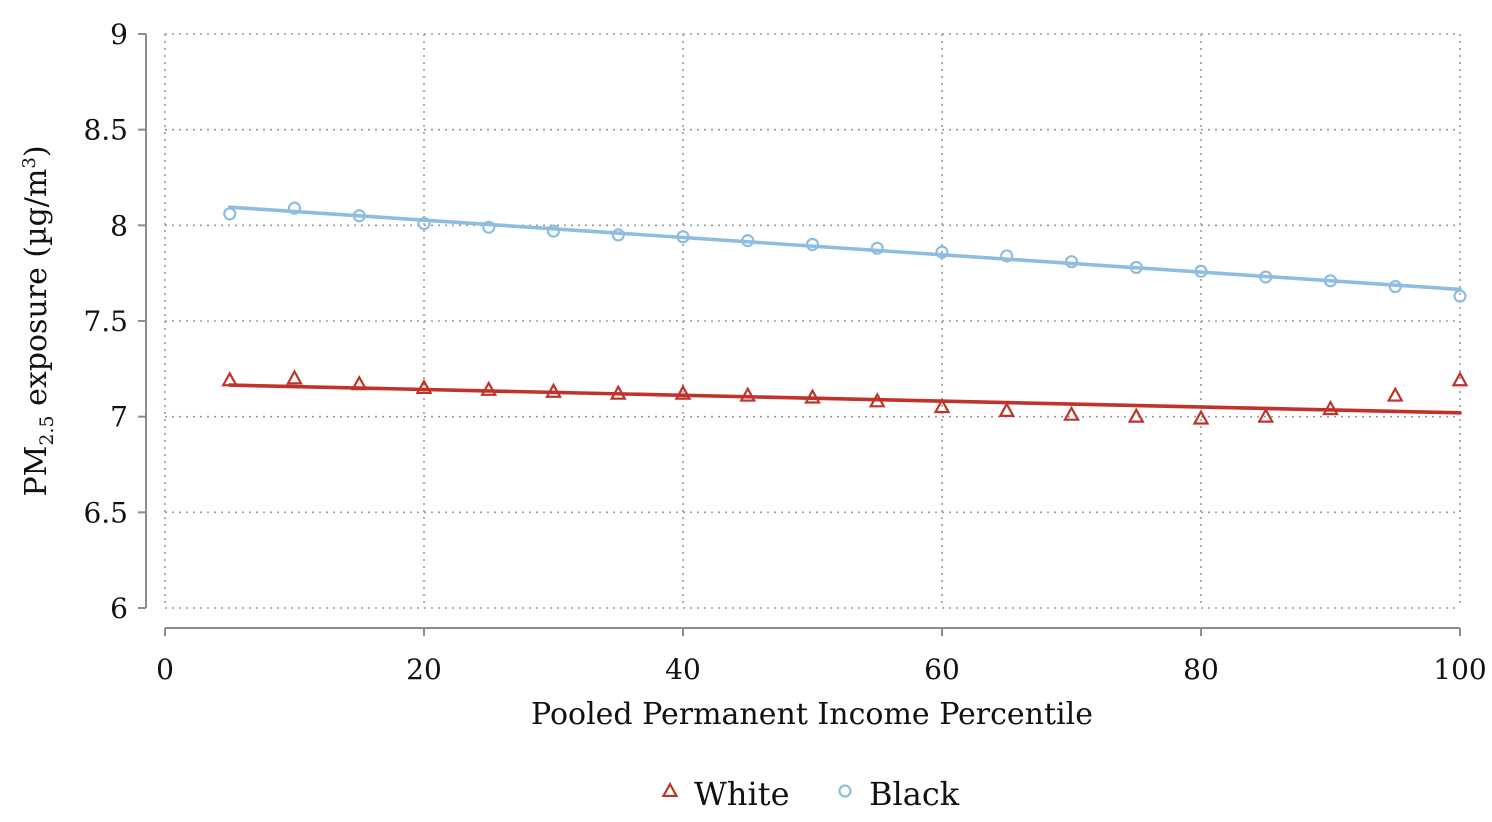 This screenshot has height=822, width=1492. I want to click on y-axis-title-prefix: PM, so click(36, 471).